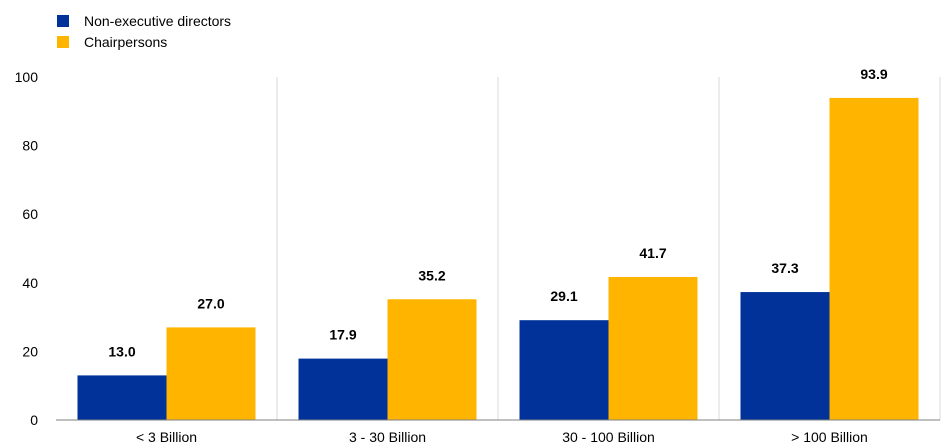 This screenshot has width=941, height=446. Describe the element at coordinates (210, 303) in the screenshot. I see `data-label: 27.0` at that location.